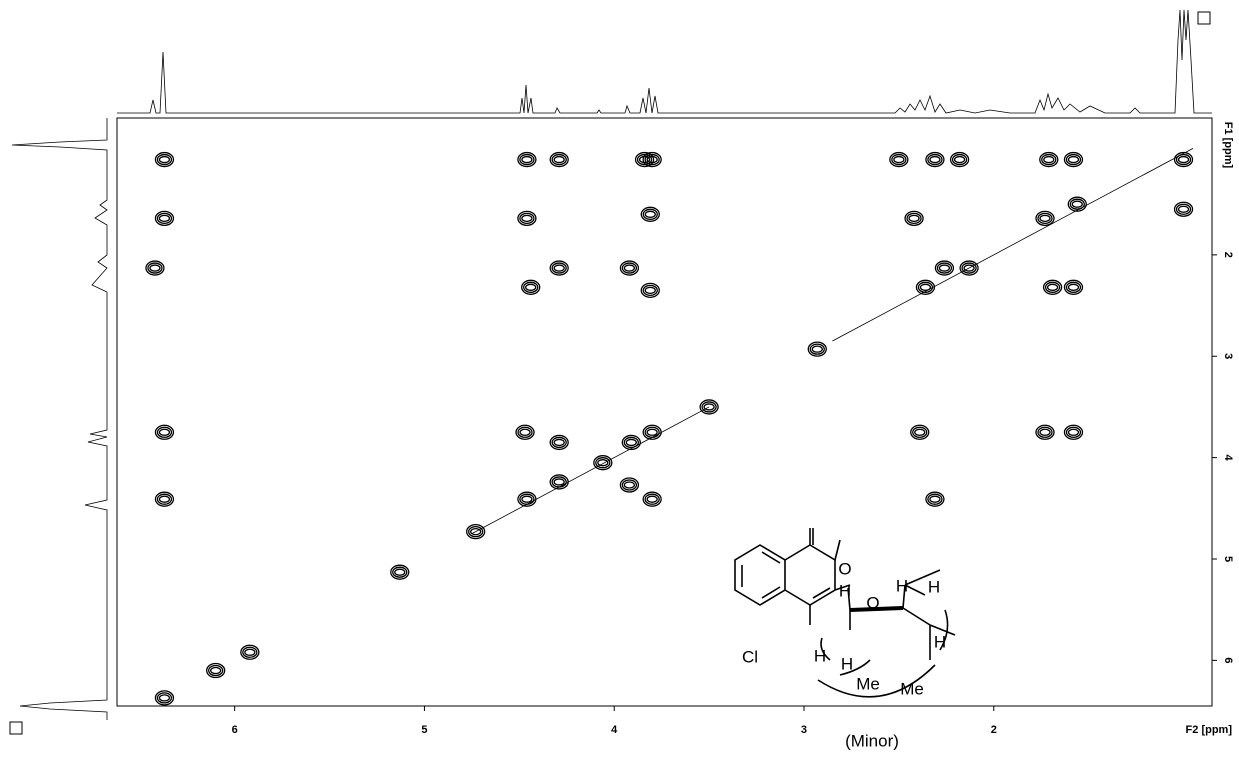 This screenshot has height=769, width=1239. Describe the element at coordinates (872, 602) in the screenshot. I see `structure-label: O` at that location.